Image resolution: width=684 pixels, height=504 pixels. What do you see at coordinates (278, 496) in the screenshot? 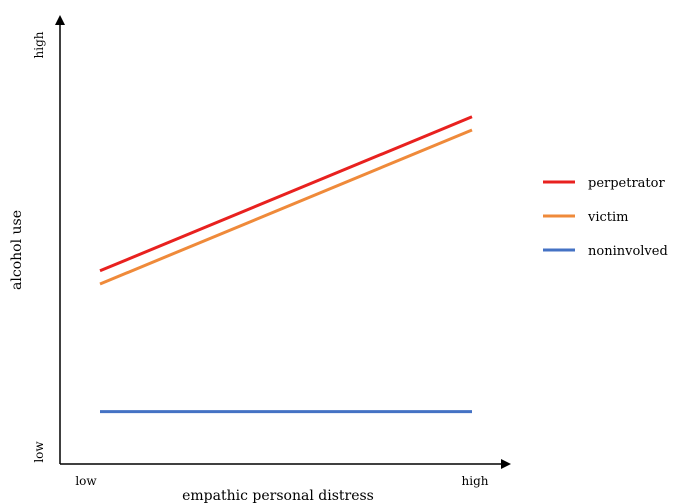
I see `x-axis-title: empathic personal distress` at bounding box center [278, 496].